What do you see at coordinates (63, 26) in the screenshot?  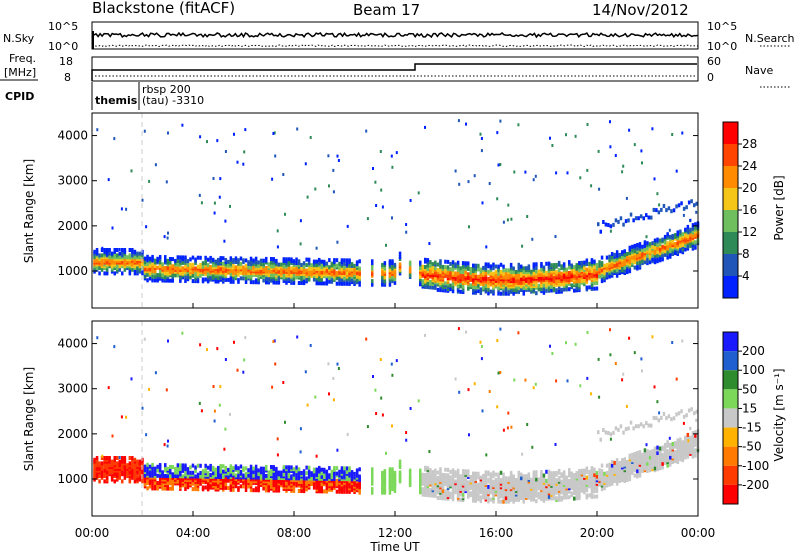 I see `nsky-tick-top: 10^5` at bounding box center [63, 26].